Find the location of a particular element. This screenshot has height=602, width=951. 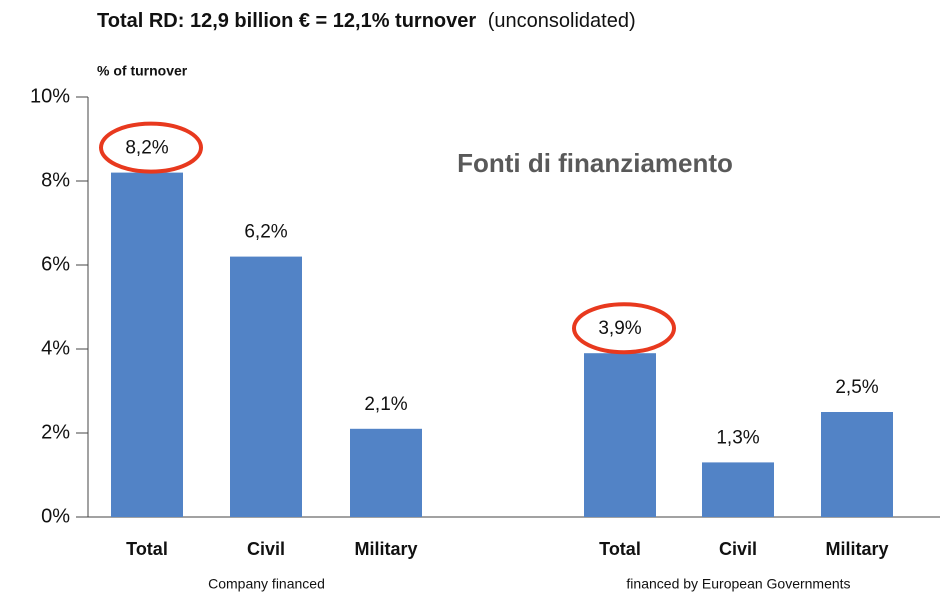

y-tick-label: 4% is located at coordinates (55, 348).